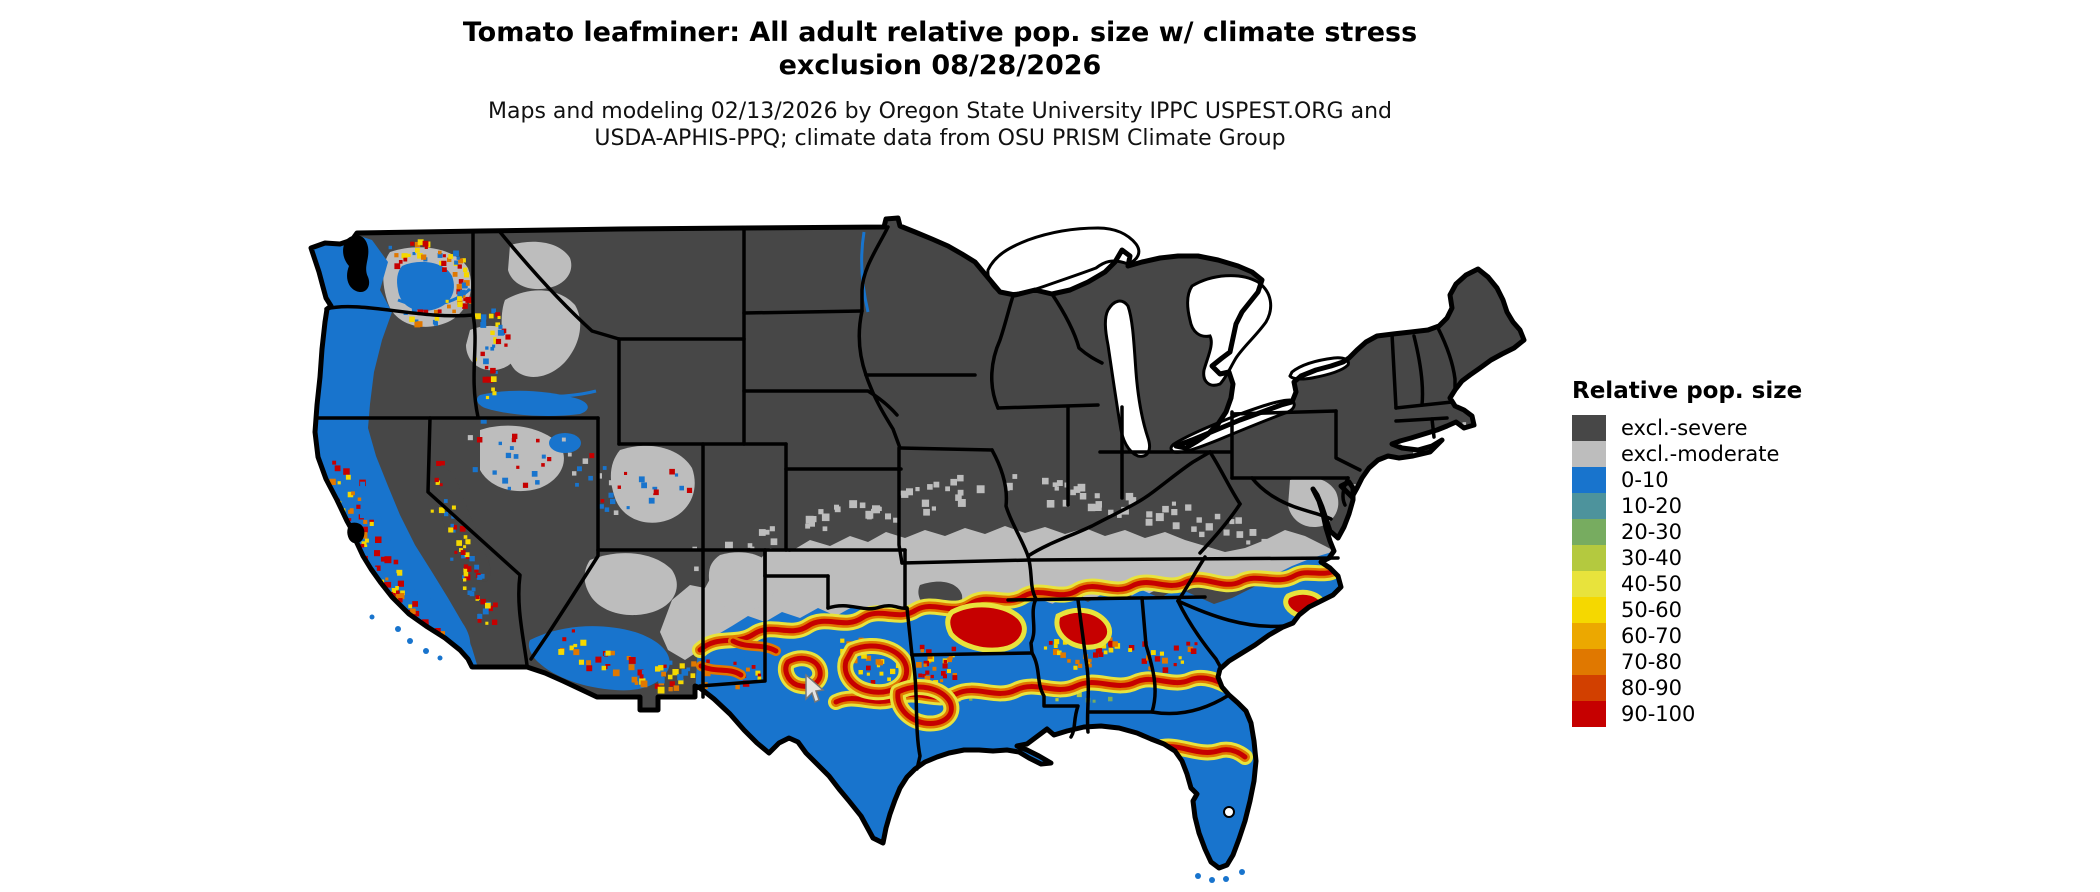 This screenshot has width=2100, height=892. Describe the element at coordinates (1229, 812) in the screenshot. I see `lake-okeechobee` at that location.